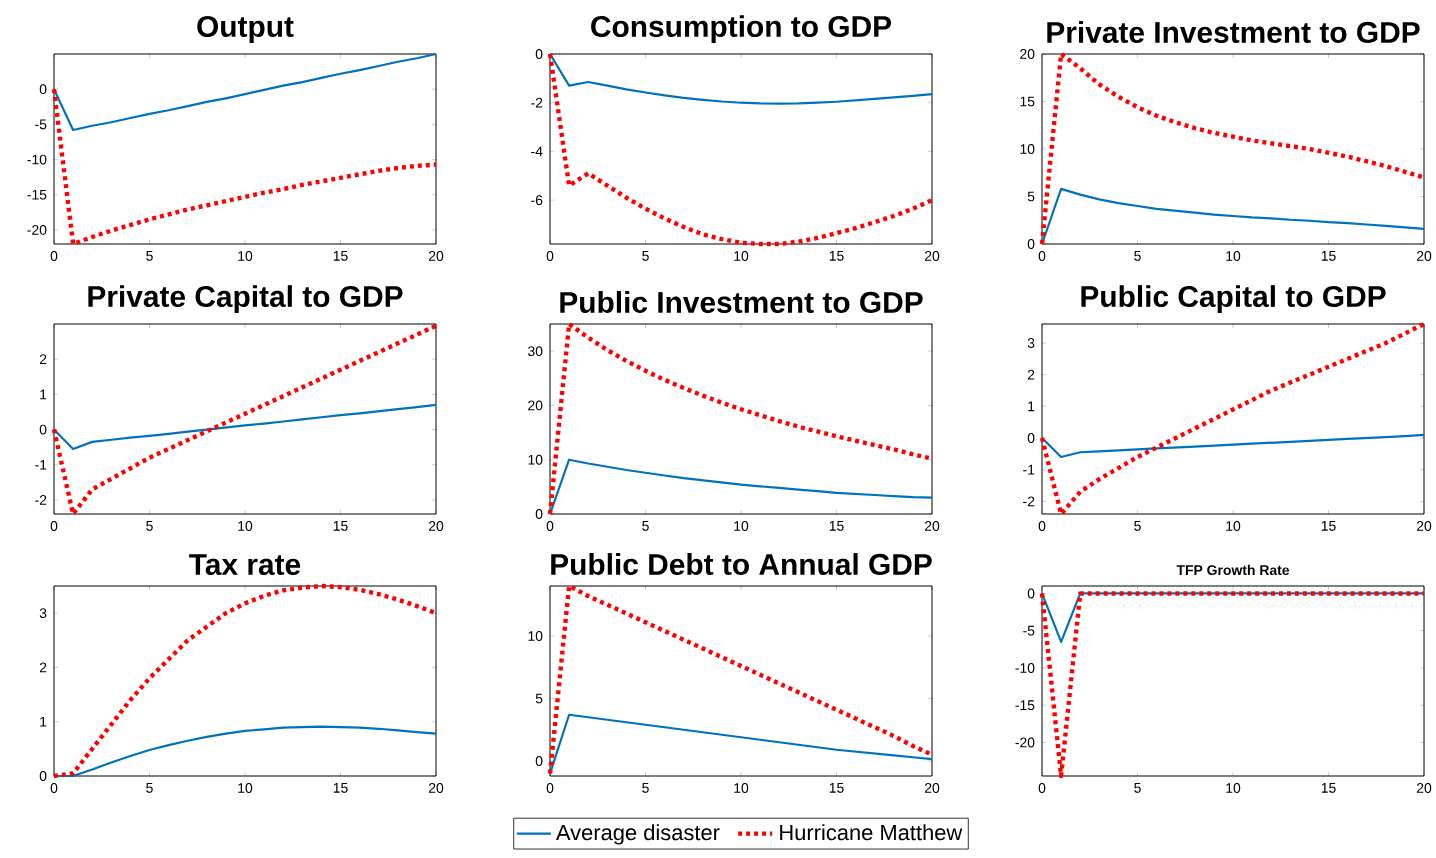 Image resolution: width=1436 pixels, height=858 pixels. Describe the element at coordinates (245, 29) in the screenshot. I see `chart-title: Output` at that location.